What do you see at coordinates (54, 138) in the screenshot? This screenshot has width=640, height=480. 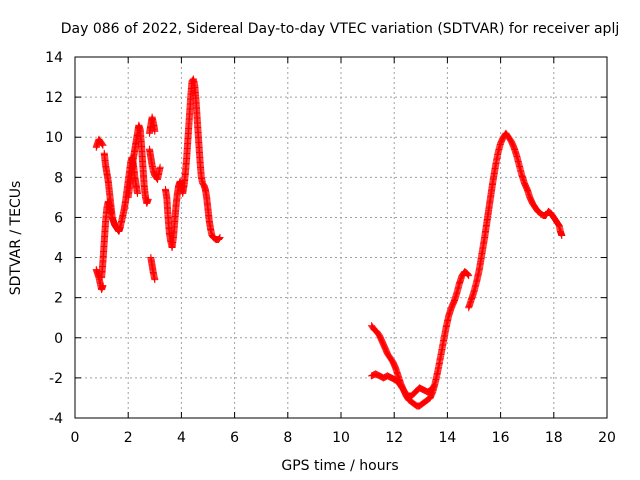 I see `y-tick-label: 10` at bounding box center [54, 138].